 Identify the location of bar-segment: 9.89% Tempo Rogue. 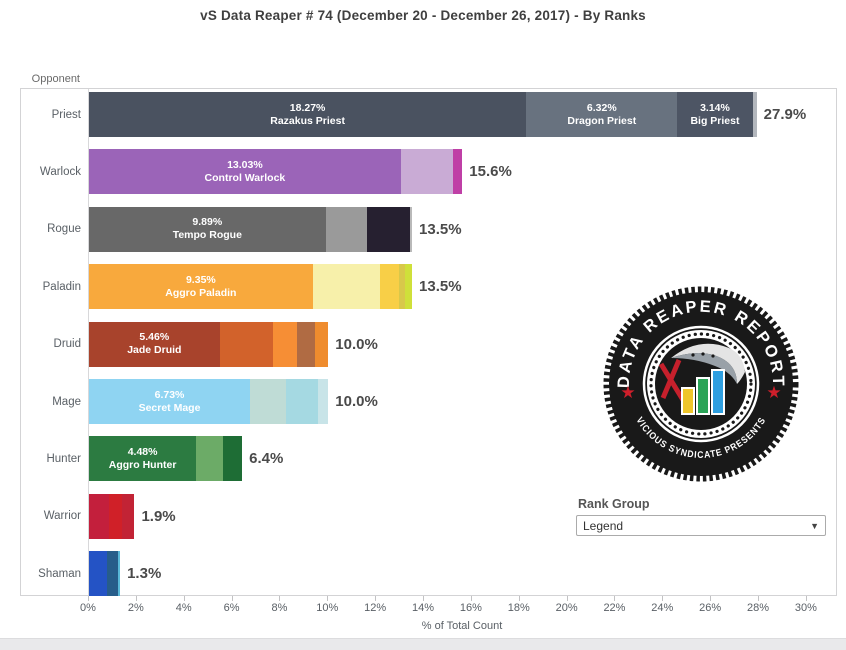
(207, 229).